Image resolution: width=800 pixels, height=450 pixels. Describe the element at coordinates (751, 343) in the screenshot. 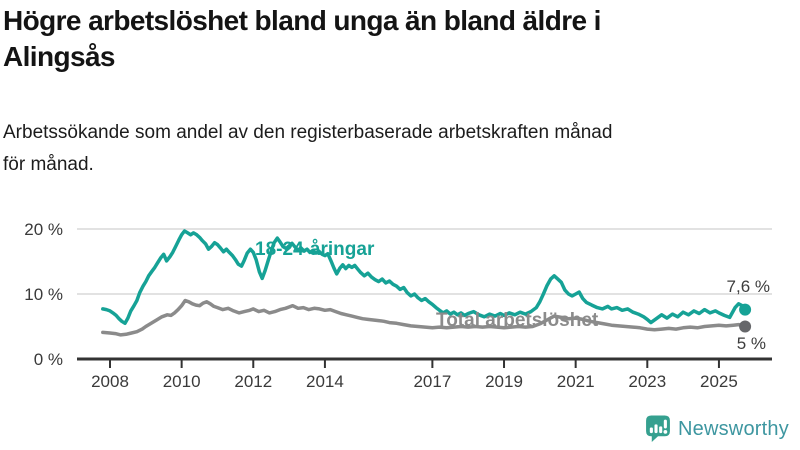

I see `end-value-label-total: 5 %` at that location.